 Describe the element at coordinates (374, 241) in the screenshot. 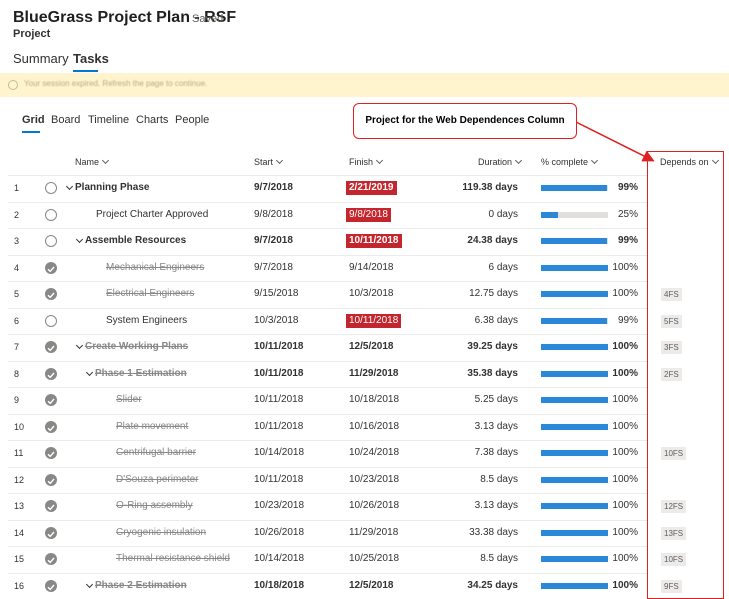

I see `finish-date: 10/11/2018` at that location.